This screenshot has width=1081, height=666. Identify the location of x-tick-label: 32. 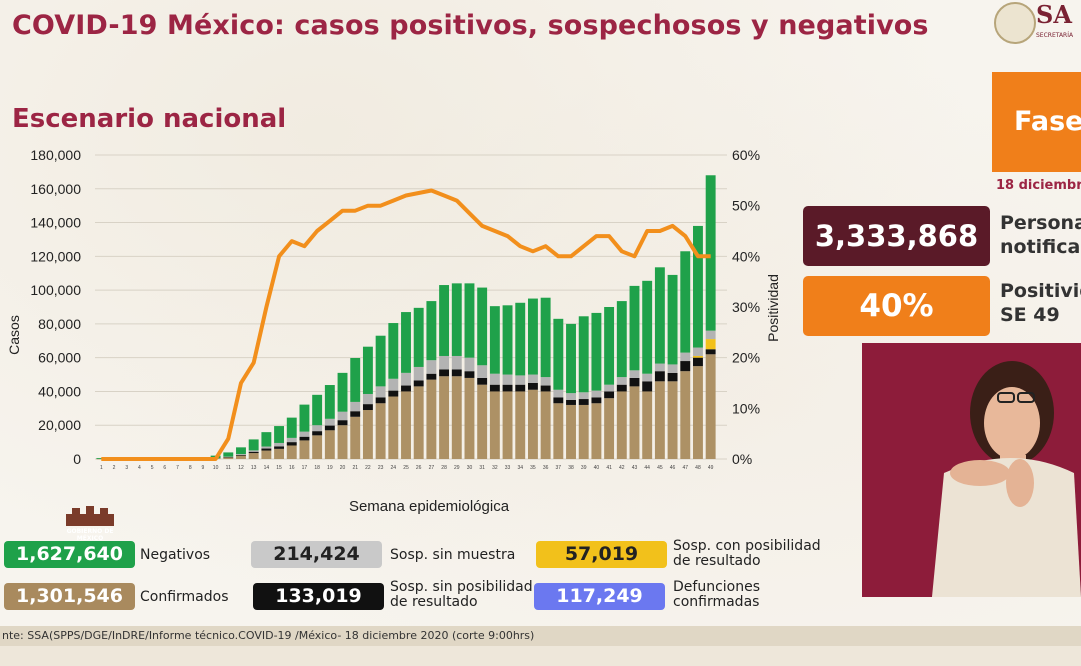
(495, 468).